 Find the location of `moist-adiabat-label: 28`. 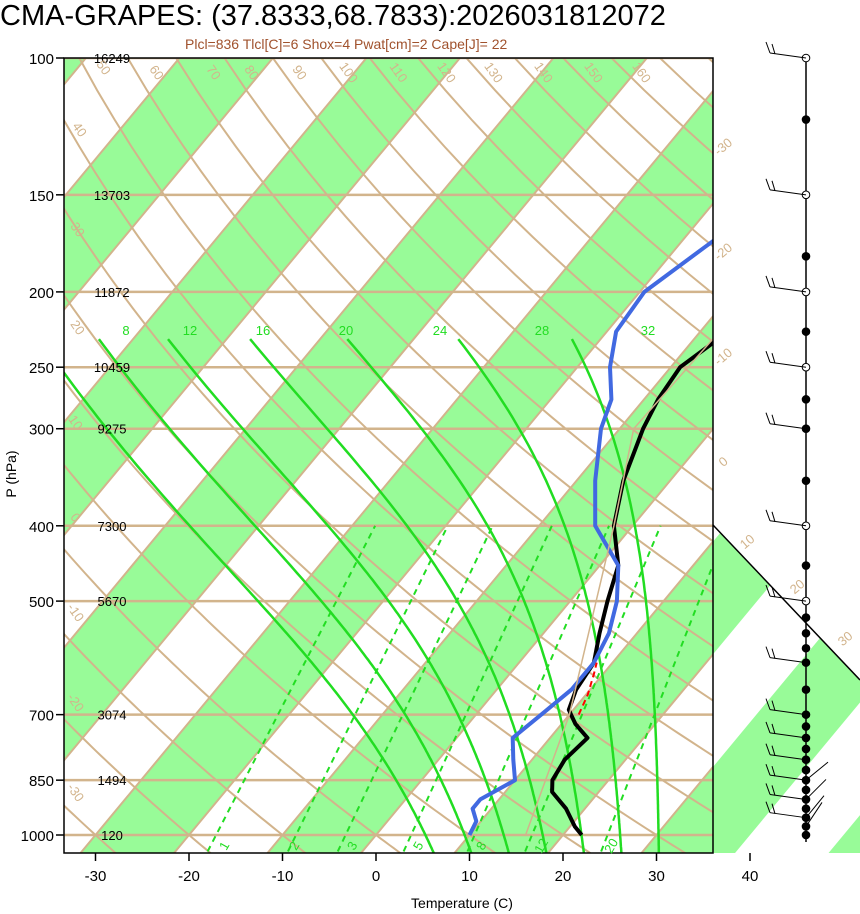

moist-adiabat-label: 28 is located at coordinates (542, 330).